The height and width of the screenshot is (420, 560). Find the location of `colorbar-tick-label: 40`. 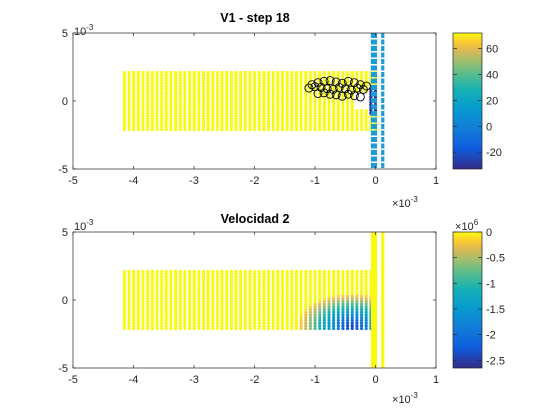

colorbar-tick-label: 40 is located at coordinates (492, 75).